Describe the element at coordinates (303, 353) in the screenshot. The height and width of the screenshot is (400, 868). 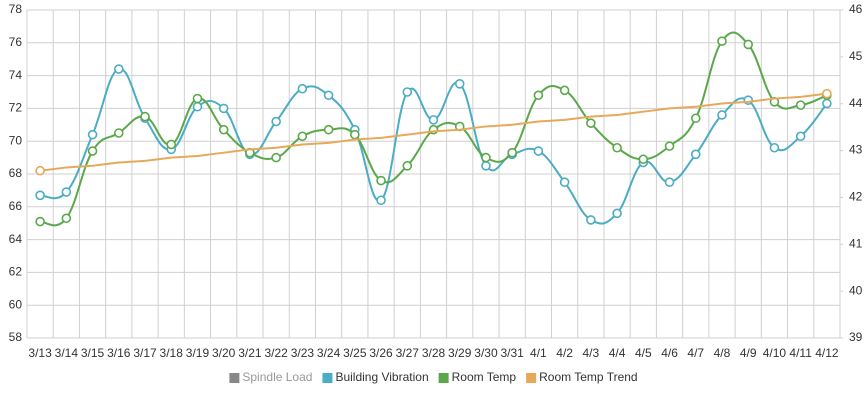
I see `x-tick-label: 3/23` at that location.